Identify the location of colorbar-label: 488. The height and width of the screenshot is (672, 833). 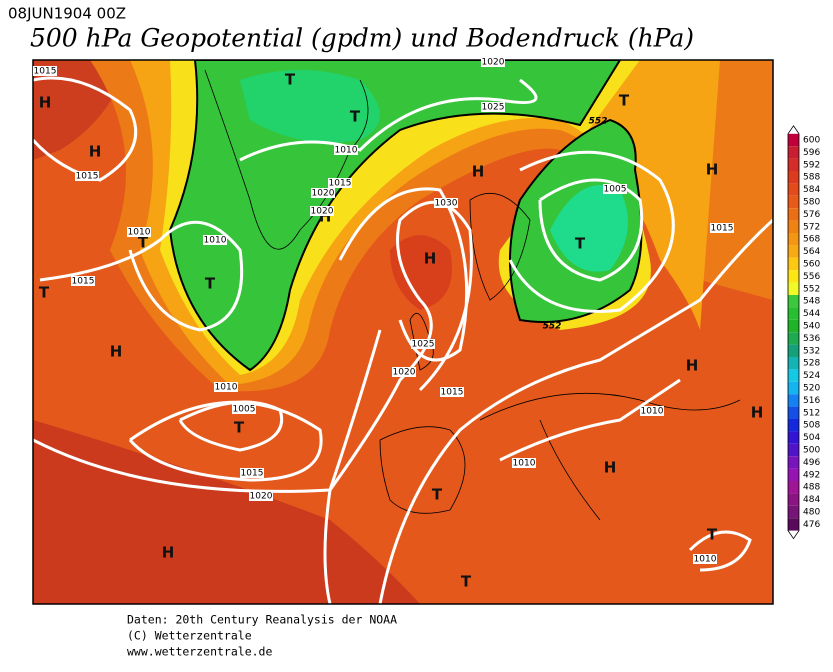
(811, 488).